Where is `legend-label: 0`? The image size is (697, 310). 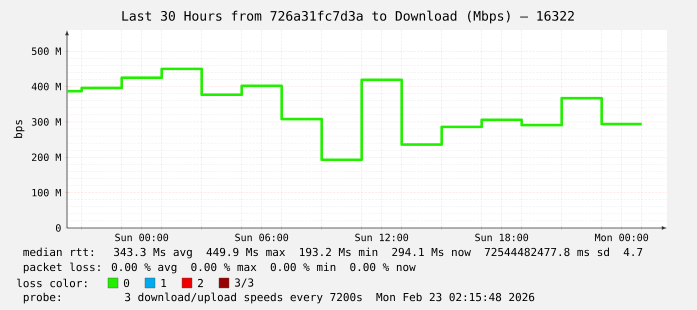 legend-label: 0 is located at coordinates (127, 283).